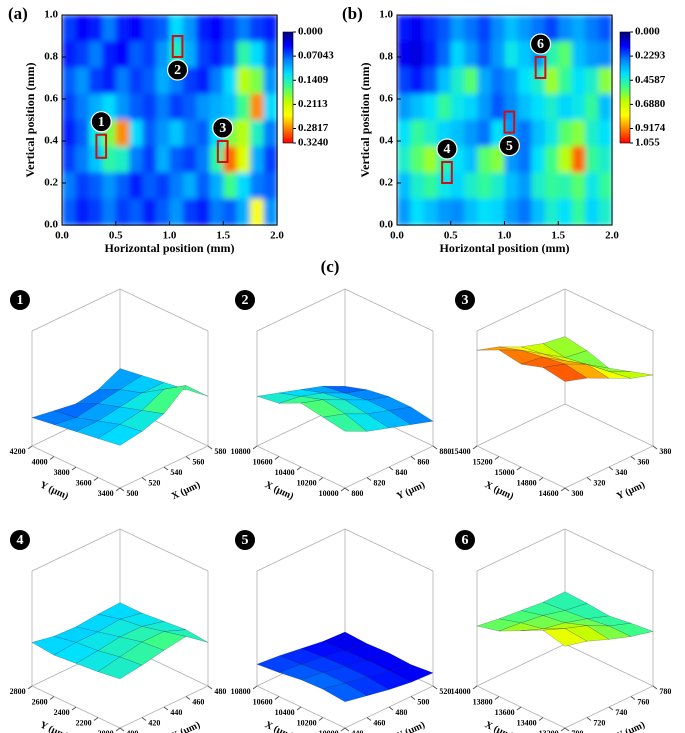  What do you see at coordinates (465, 300) in the screenshot?
I see `surface-marker` at bounding box center [465, 300].